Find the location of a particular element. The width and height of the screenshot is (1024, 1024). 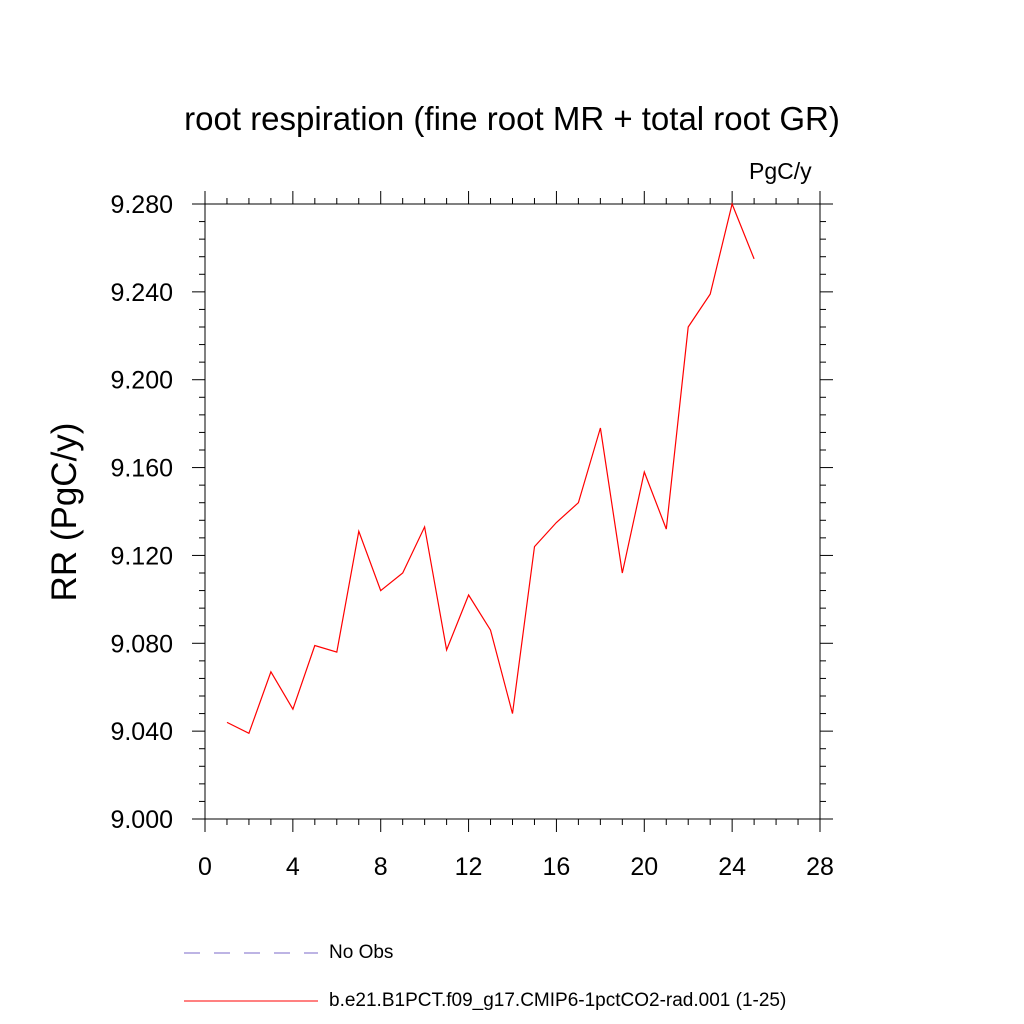

x-tick-label: 12 is located at coordinates (469, 867).